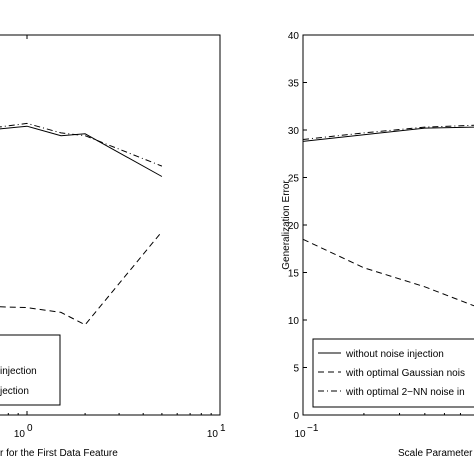  Describe the element at coordinates (294, 84) in the screenshot. I see `right-y-tick-label: 35` at that location.